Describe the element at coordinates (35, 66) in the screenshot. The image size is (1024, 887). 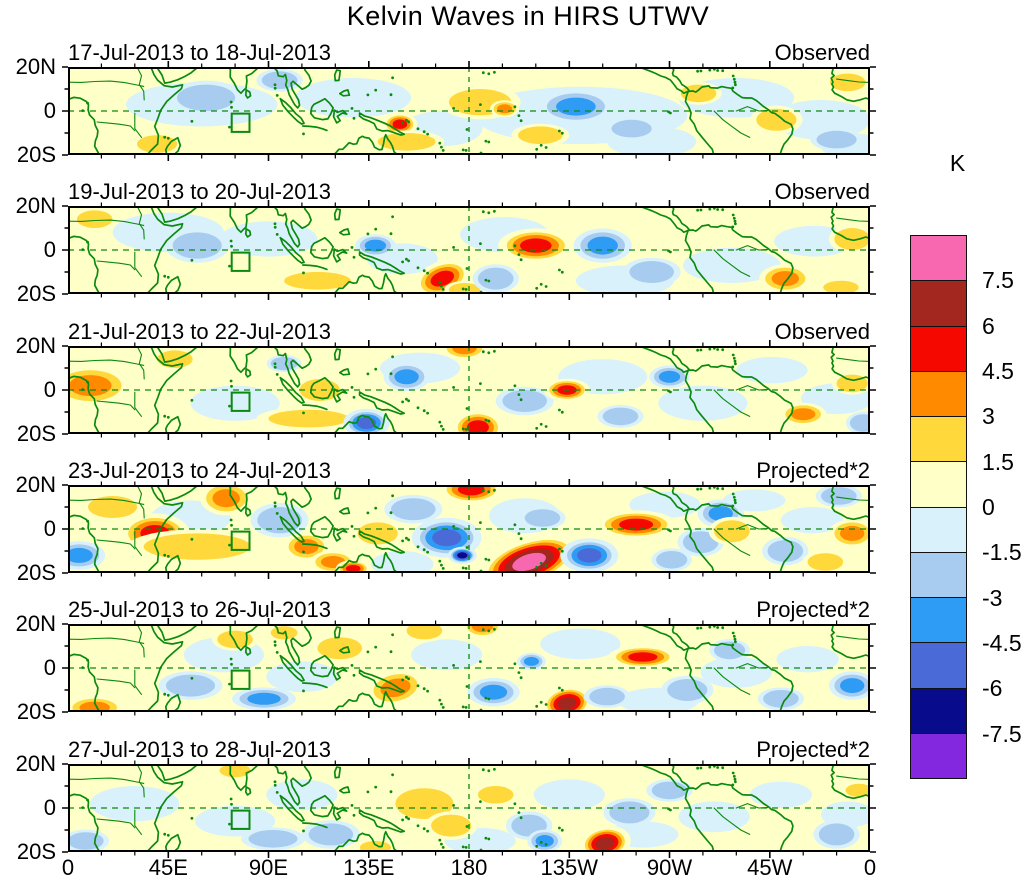
I see `panel-1-ytick-20N: 20N` at that location.